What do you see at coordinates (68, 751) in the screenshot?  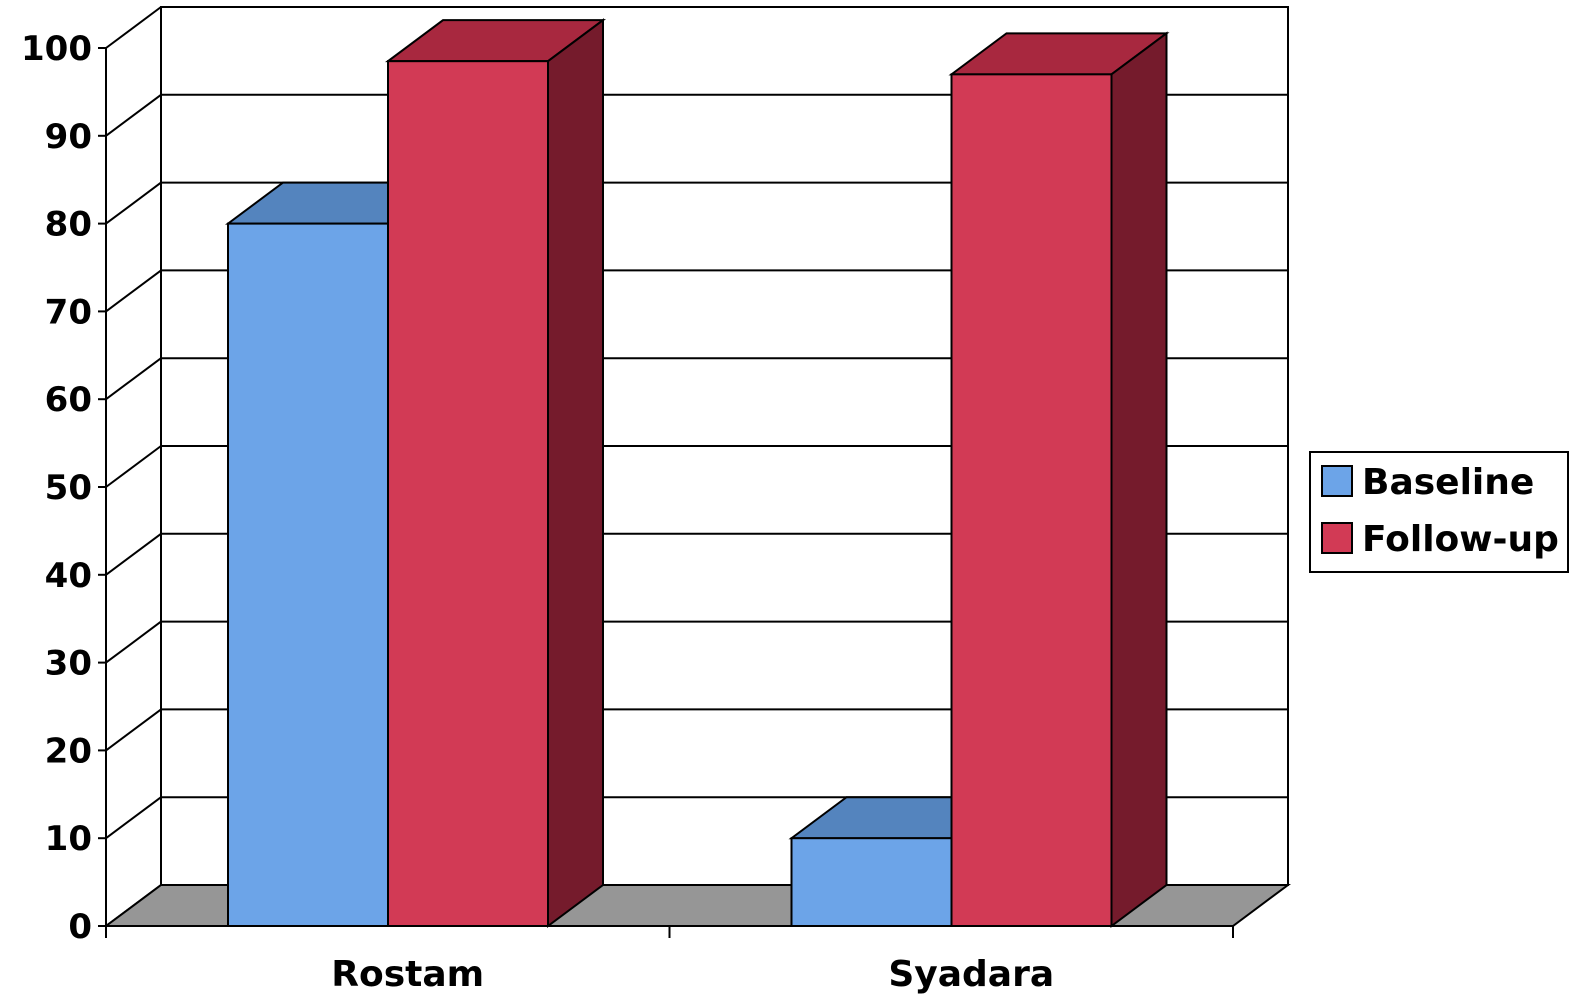 I see `y-tick-label: 20` at bounding box center [68, 751].